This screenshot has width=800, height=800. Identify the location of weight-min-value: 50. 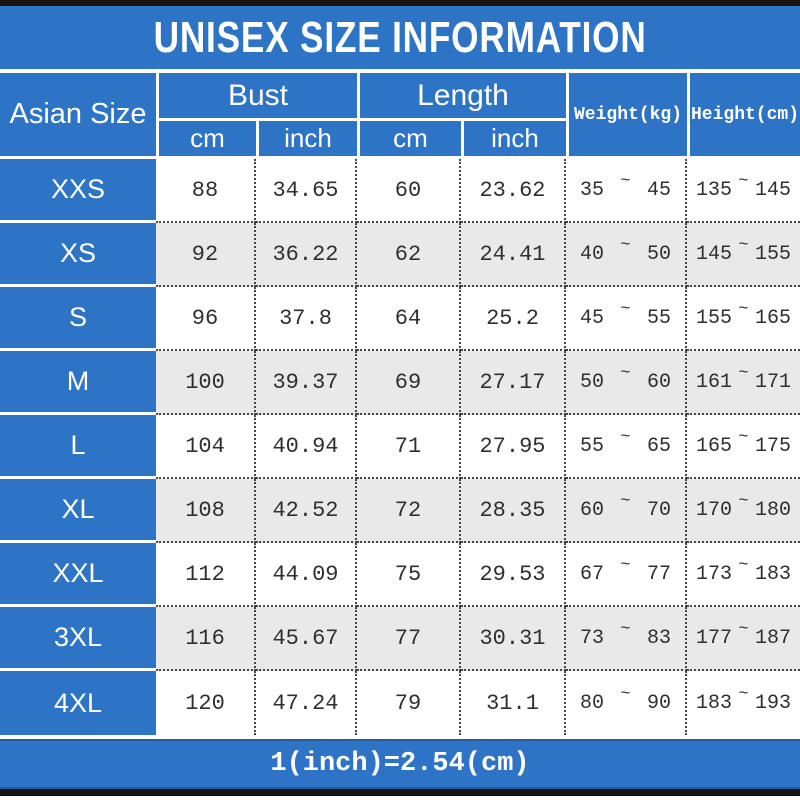
(592, 382).